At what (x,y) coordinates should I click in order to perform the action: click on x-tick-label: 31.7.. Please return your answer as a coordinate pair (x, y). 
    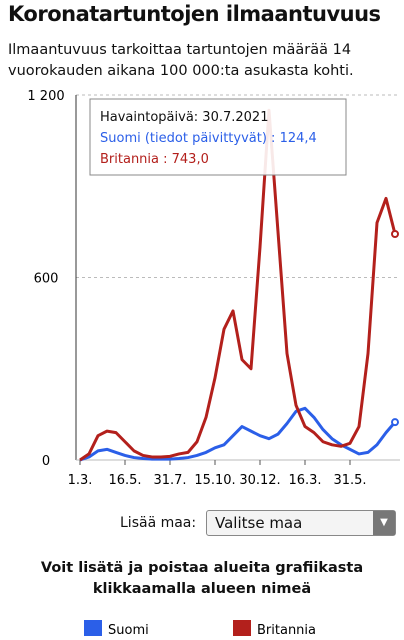
    Looking at the image, I should click on (169, 480).